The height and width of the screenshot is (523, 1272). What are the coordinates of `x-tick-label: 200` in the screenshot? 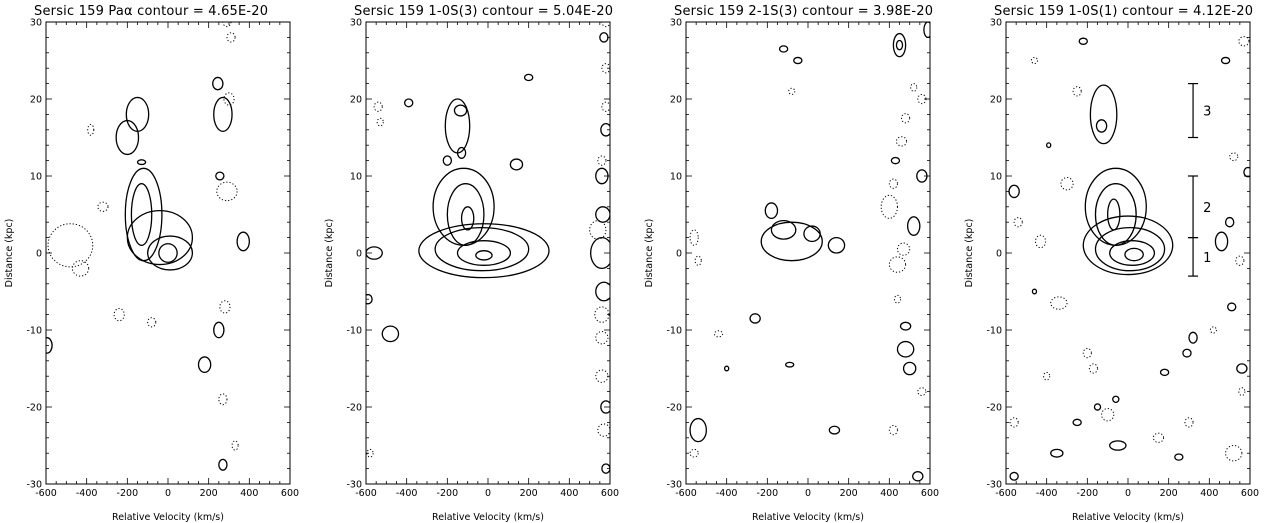 It's located at (849, 493).